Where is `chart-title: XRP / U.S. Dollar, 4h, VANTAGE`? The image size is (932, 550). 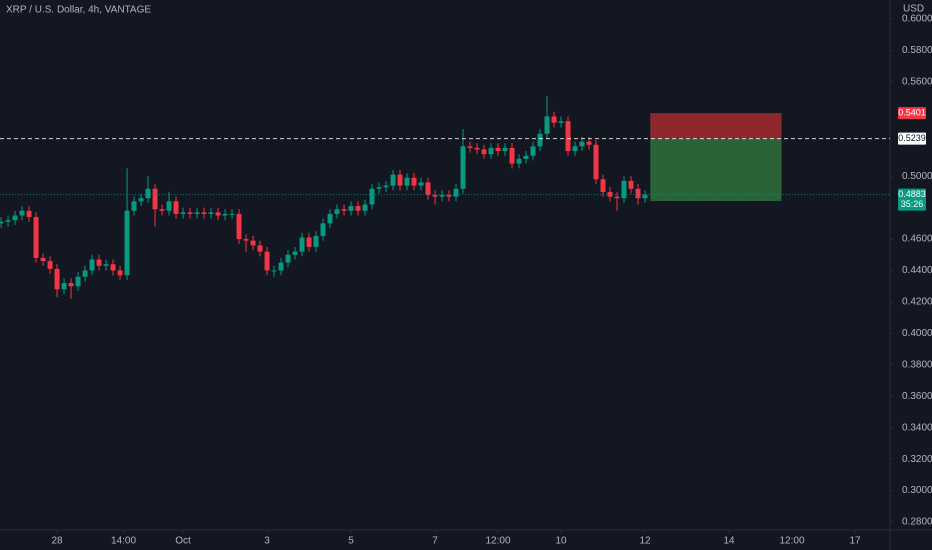 chart-title: XRP / U.S. Dollar, 4h, VANTAGE is located at coordinates (78, 10).